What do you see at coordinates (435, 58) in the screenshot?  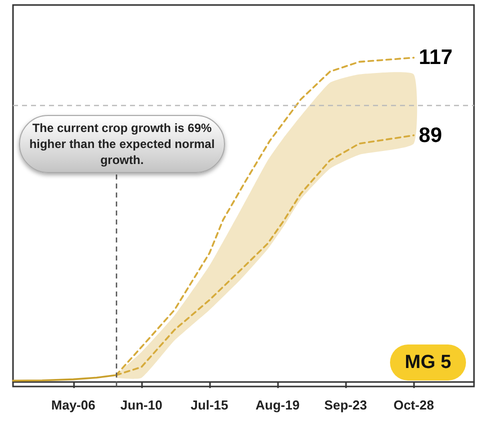 I see `data-label: 117` at bounding box center [435, 58].